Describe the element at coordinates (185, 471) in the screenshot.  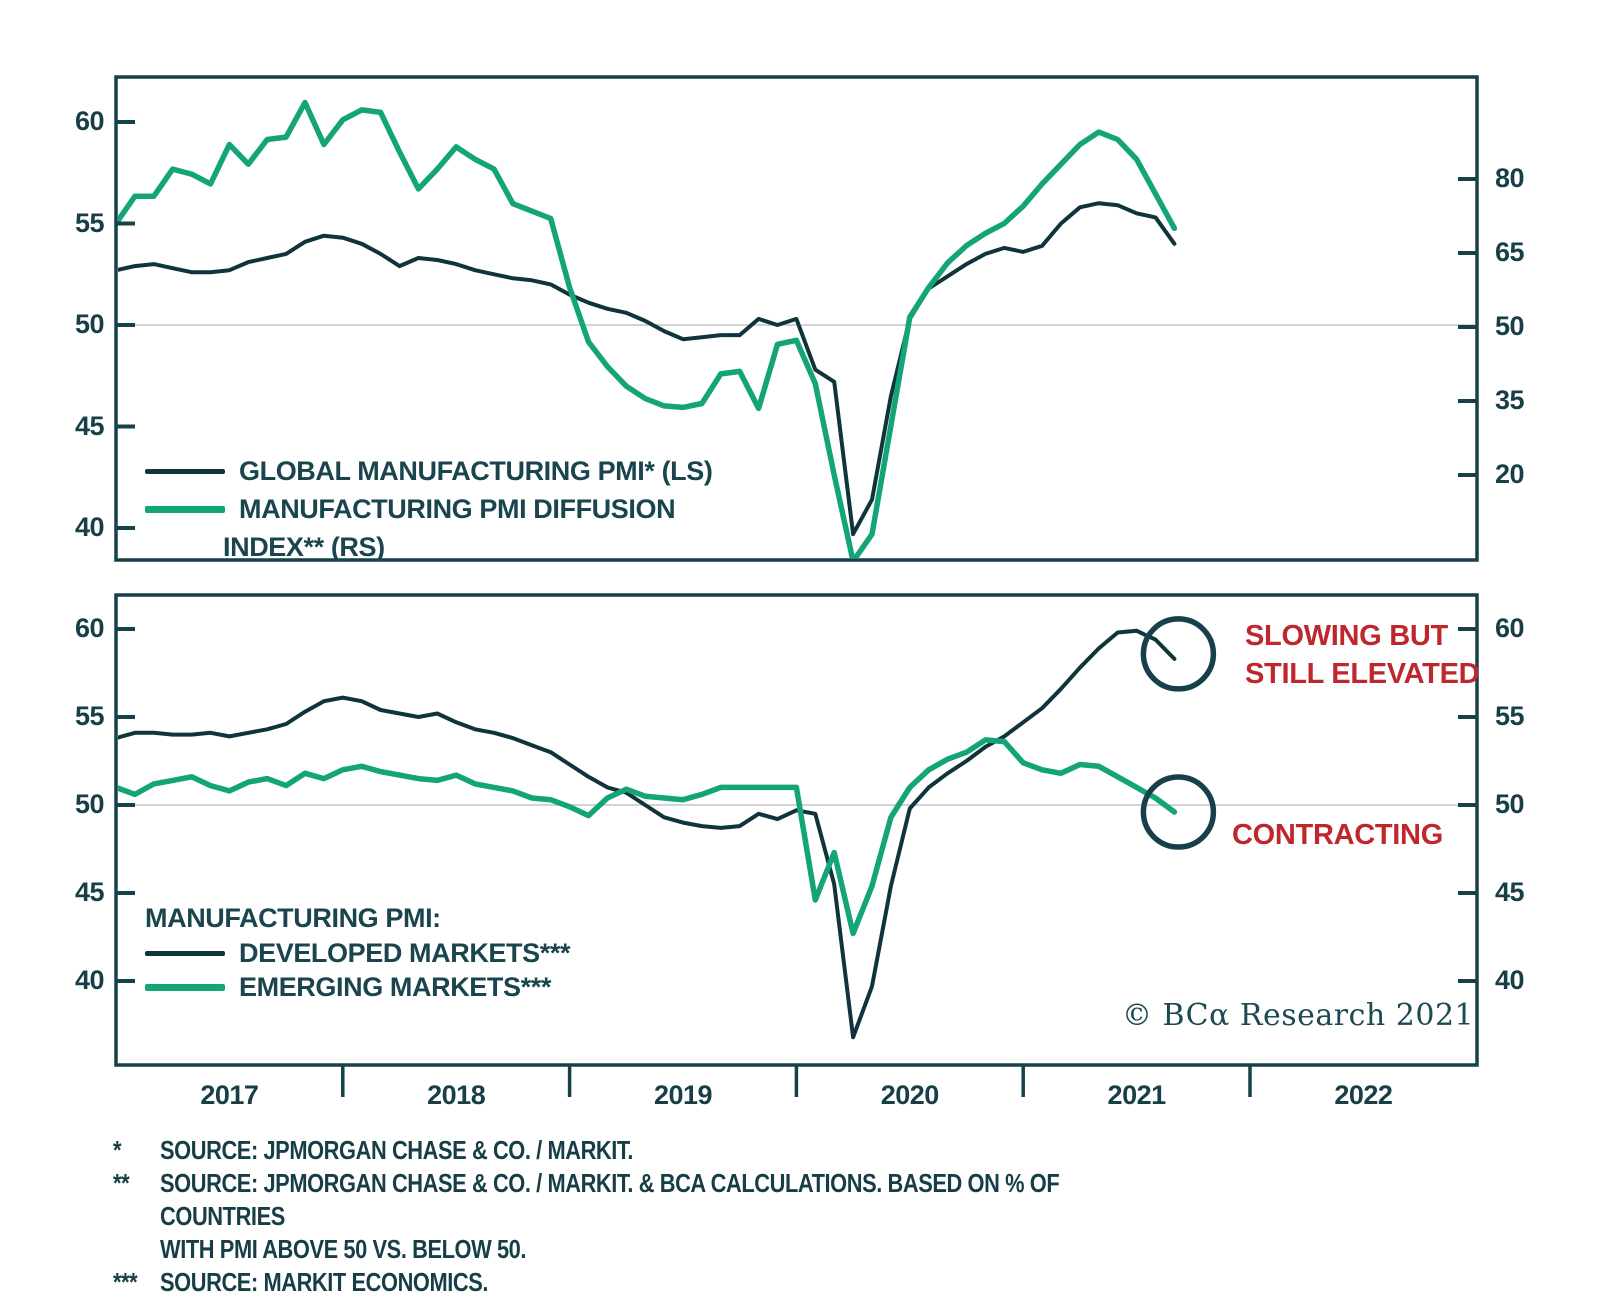
I see `global-pmi-line-swatch` at that location.